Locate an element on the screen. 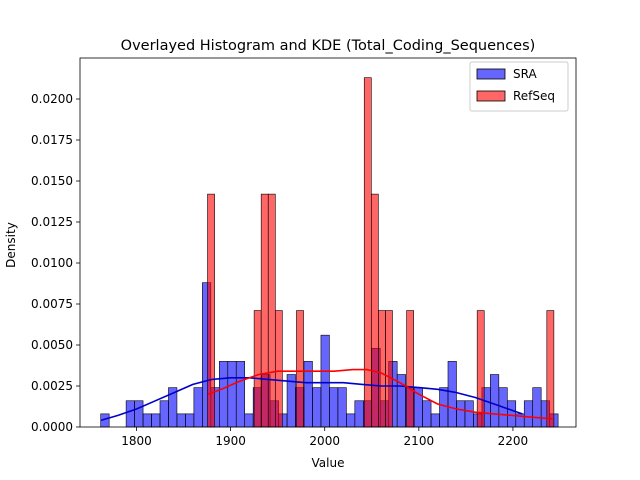  legend: SRA RefSeq is located at coordinates (519, 86).